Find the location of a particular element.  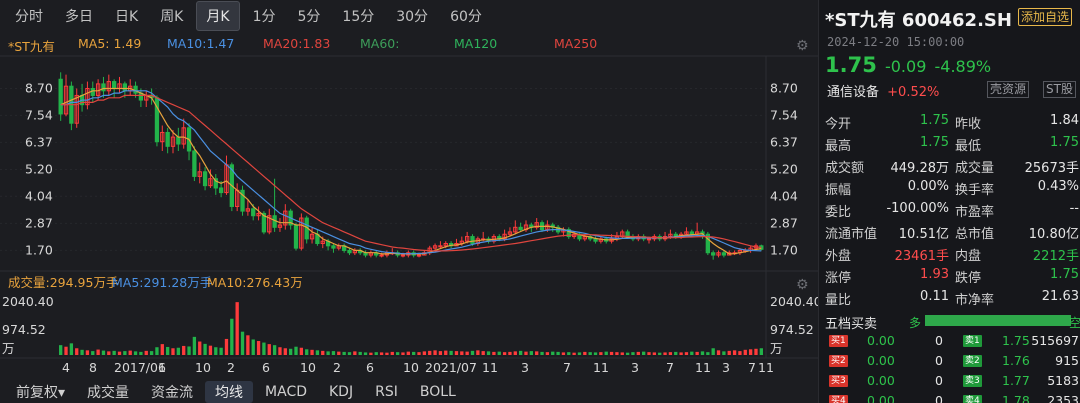

quote-value: 449.28万 is located at coordinates (920, 168).